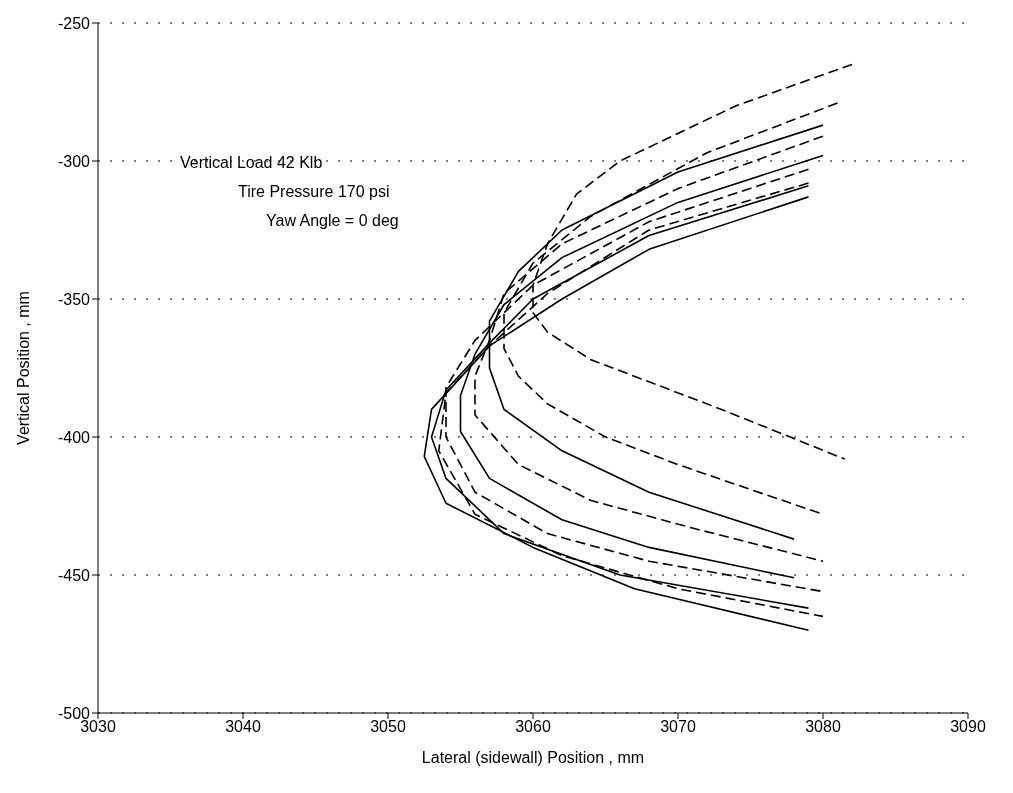 This screenshot has width=1013, height=793. What do you see at coordinates (388, 727) in the screenshot?
I see `x-tick-label: 3050` at bounding box center [388, 727].